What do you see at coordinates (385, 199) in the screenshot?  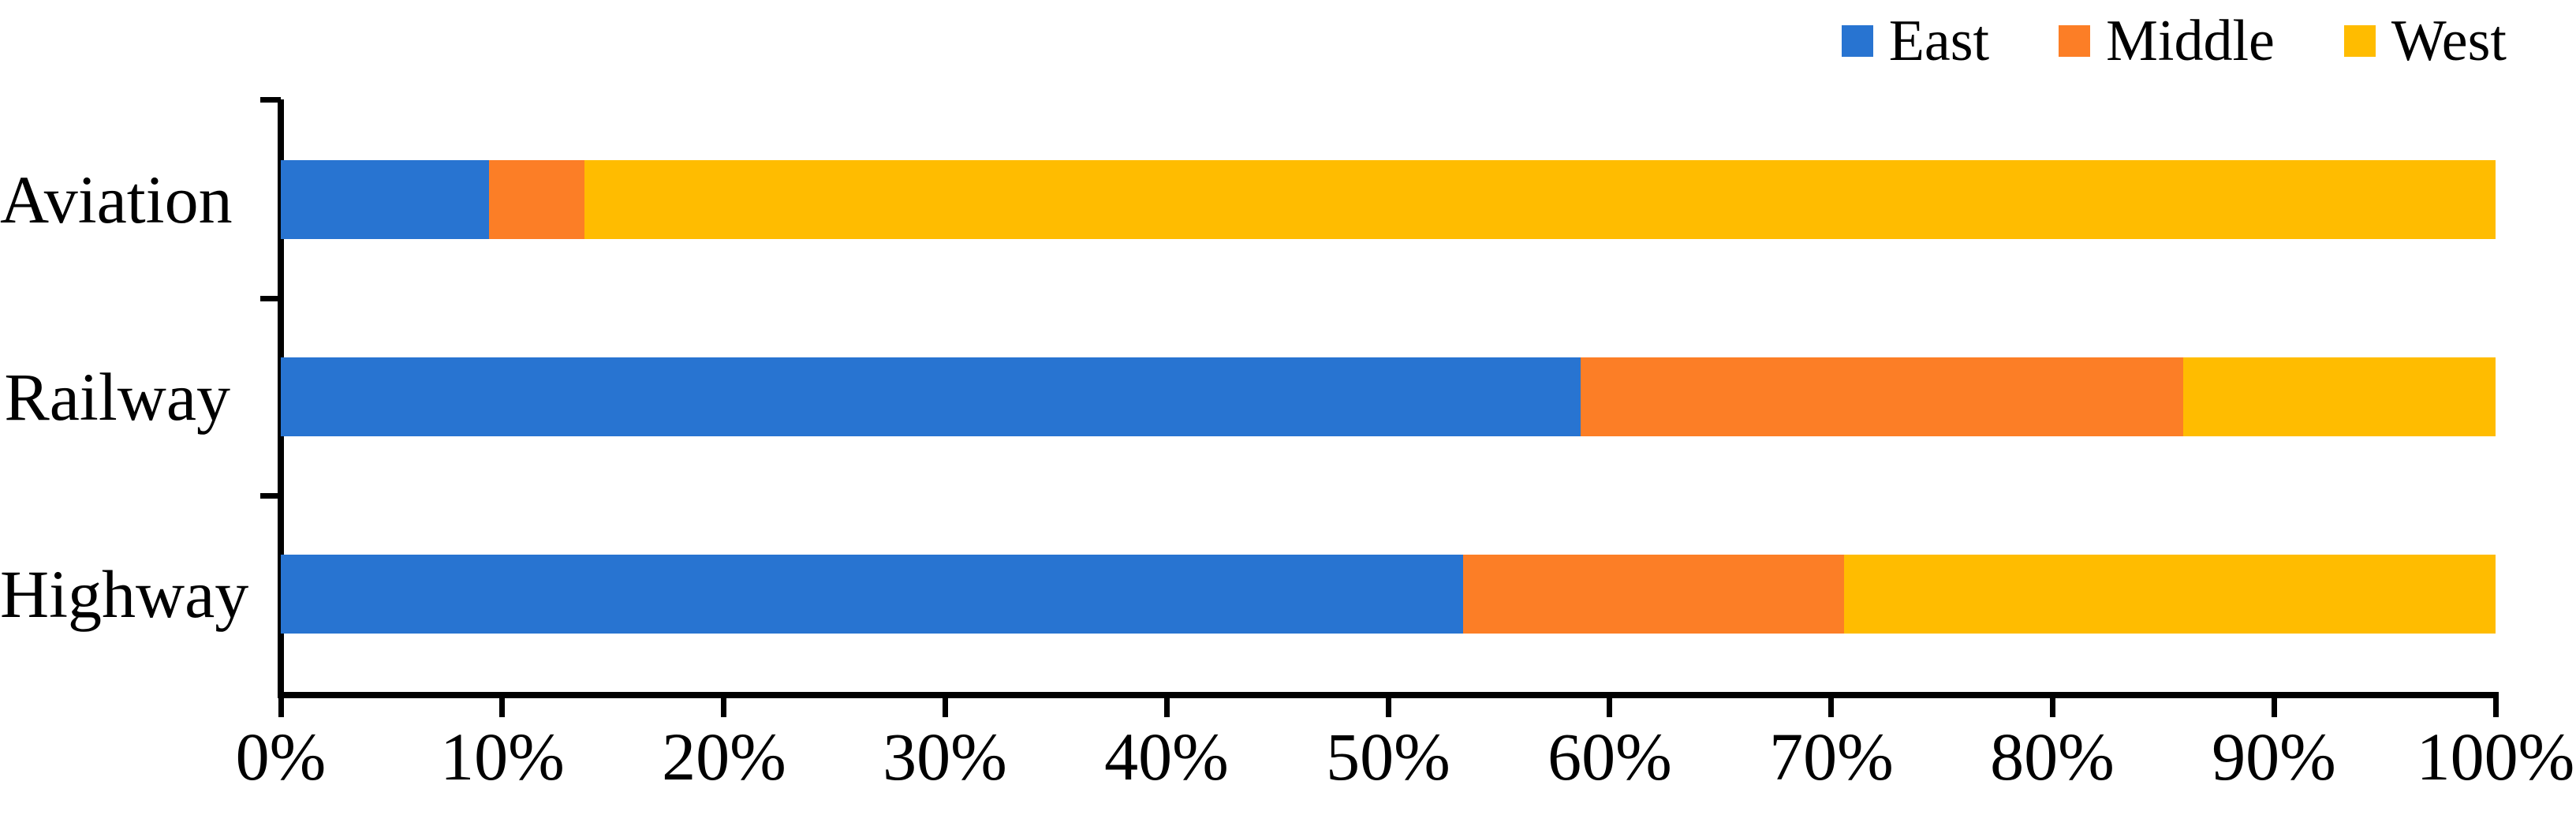 I see `bar-segment-aviation-east` at bounding box center [385, 199].